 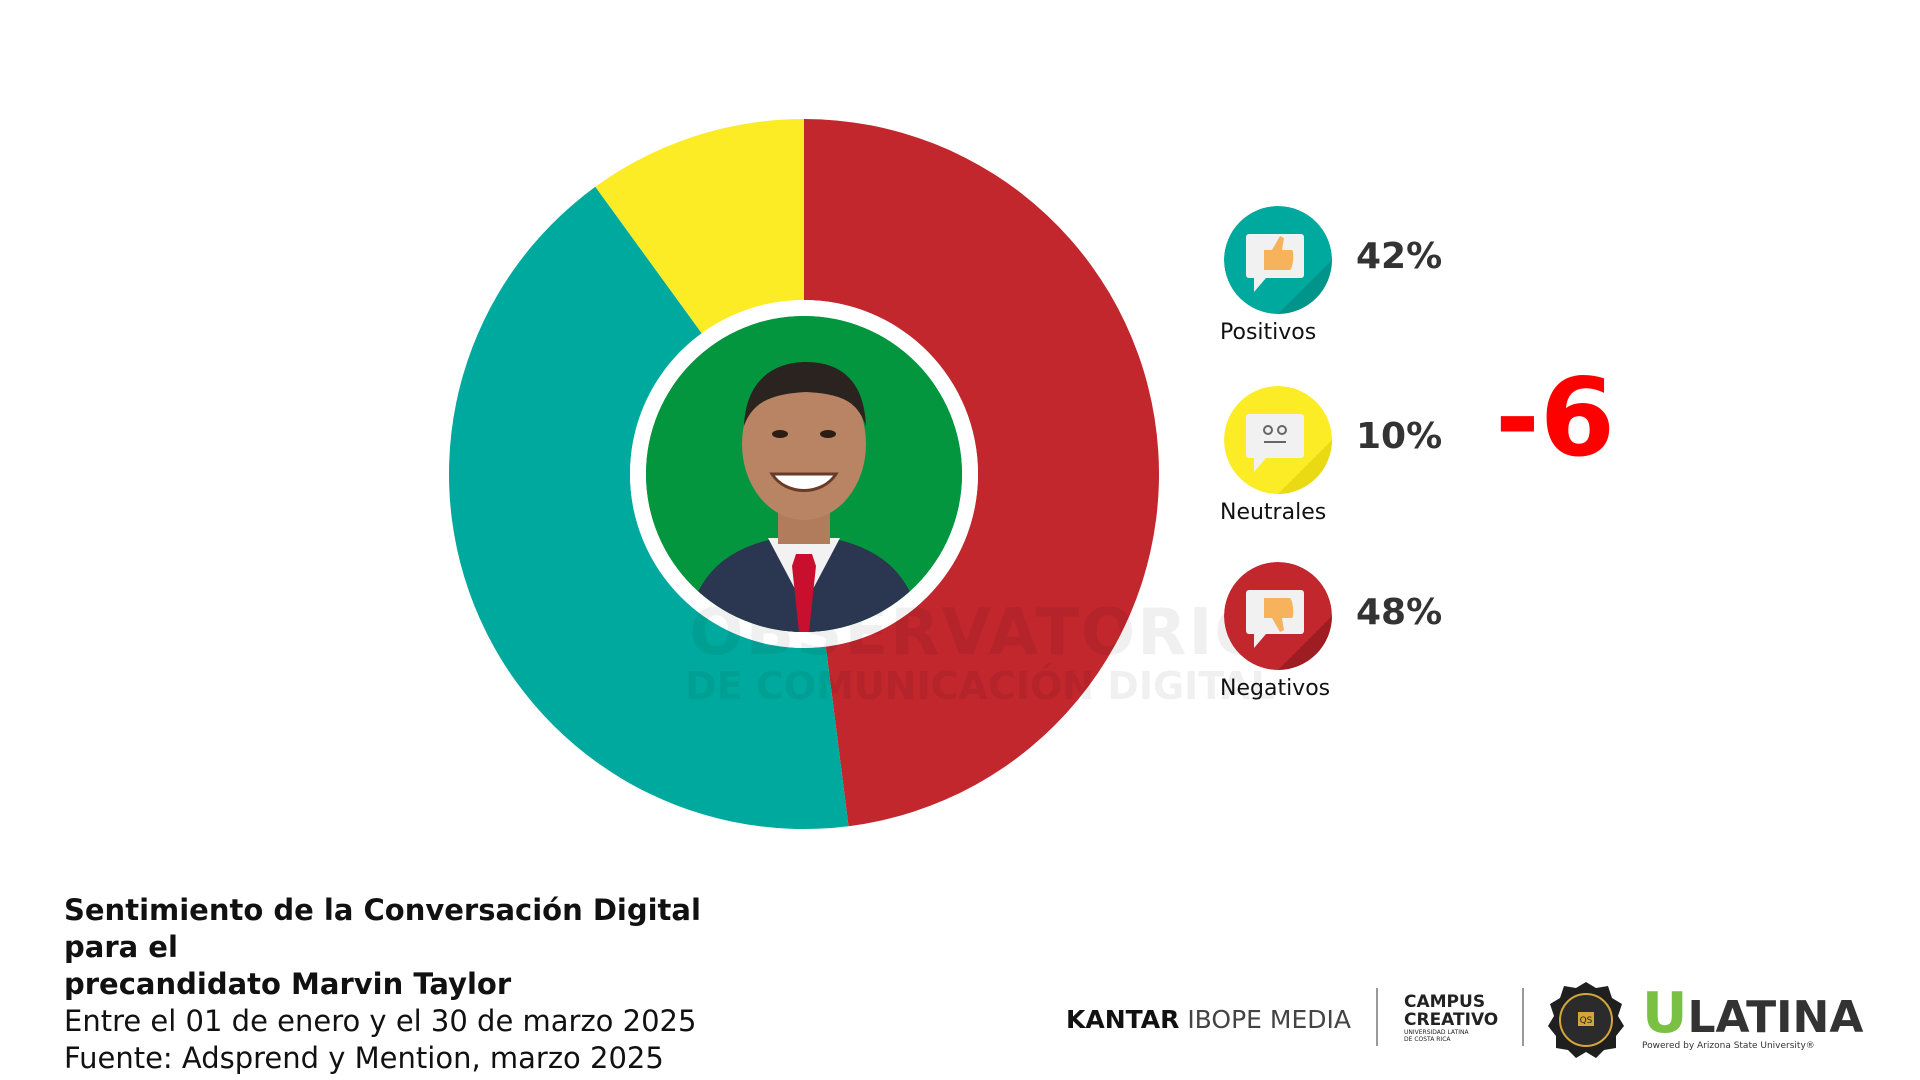 I want to click on kantar-ibope-logo: KANTAR IBOPE MEDIA, so click(x=1208, y=1019).